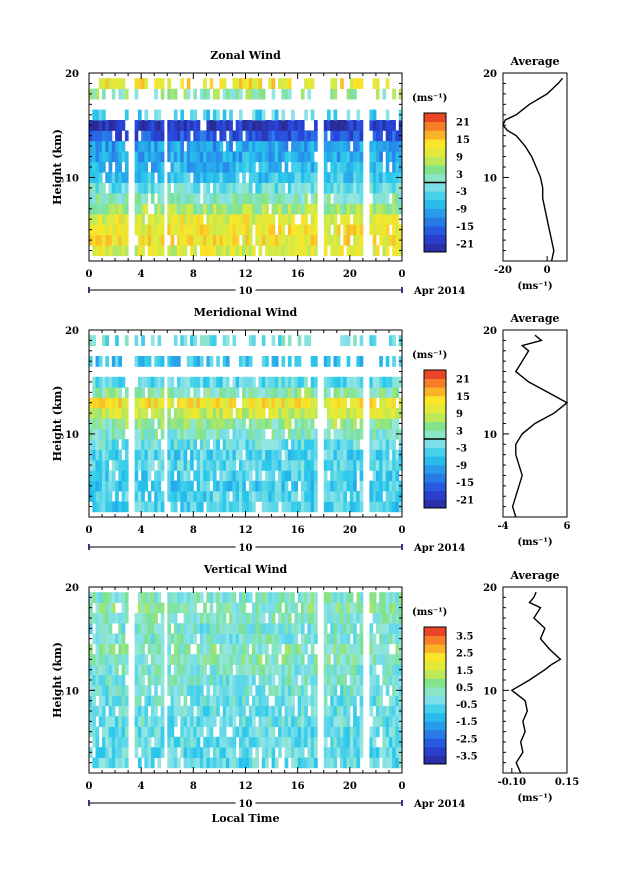  I want to click on y-tick-label: 20, so click(72, 331).